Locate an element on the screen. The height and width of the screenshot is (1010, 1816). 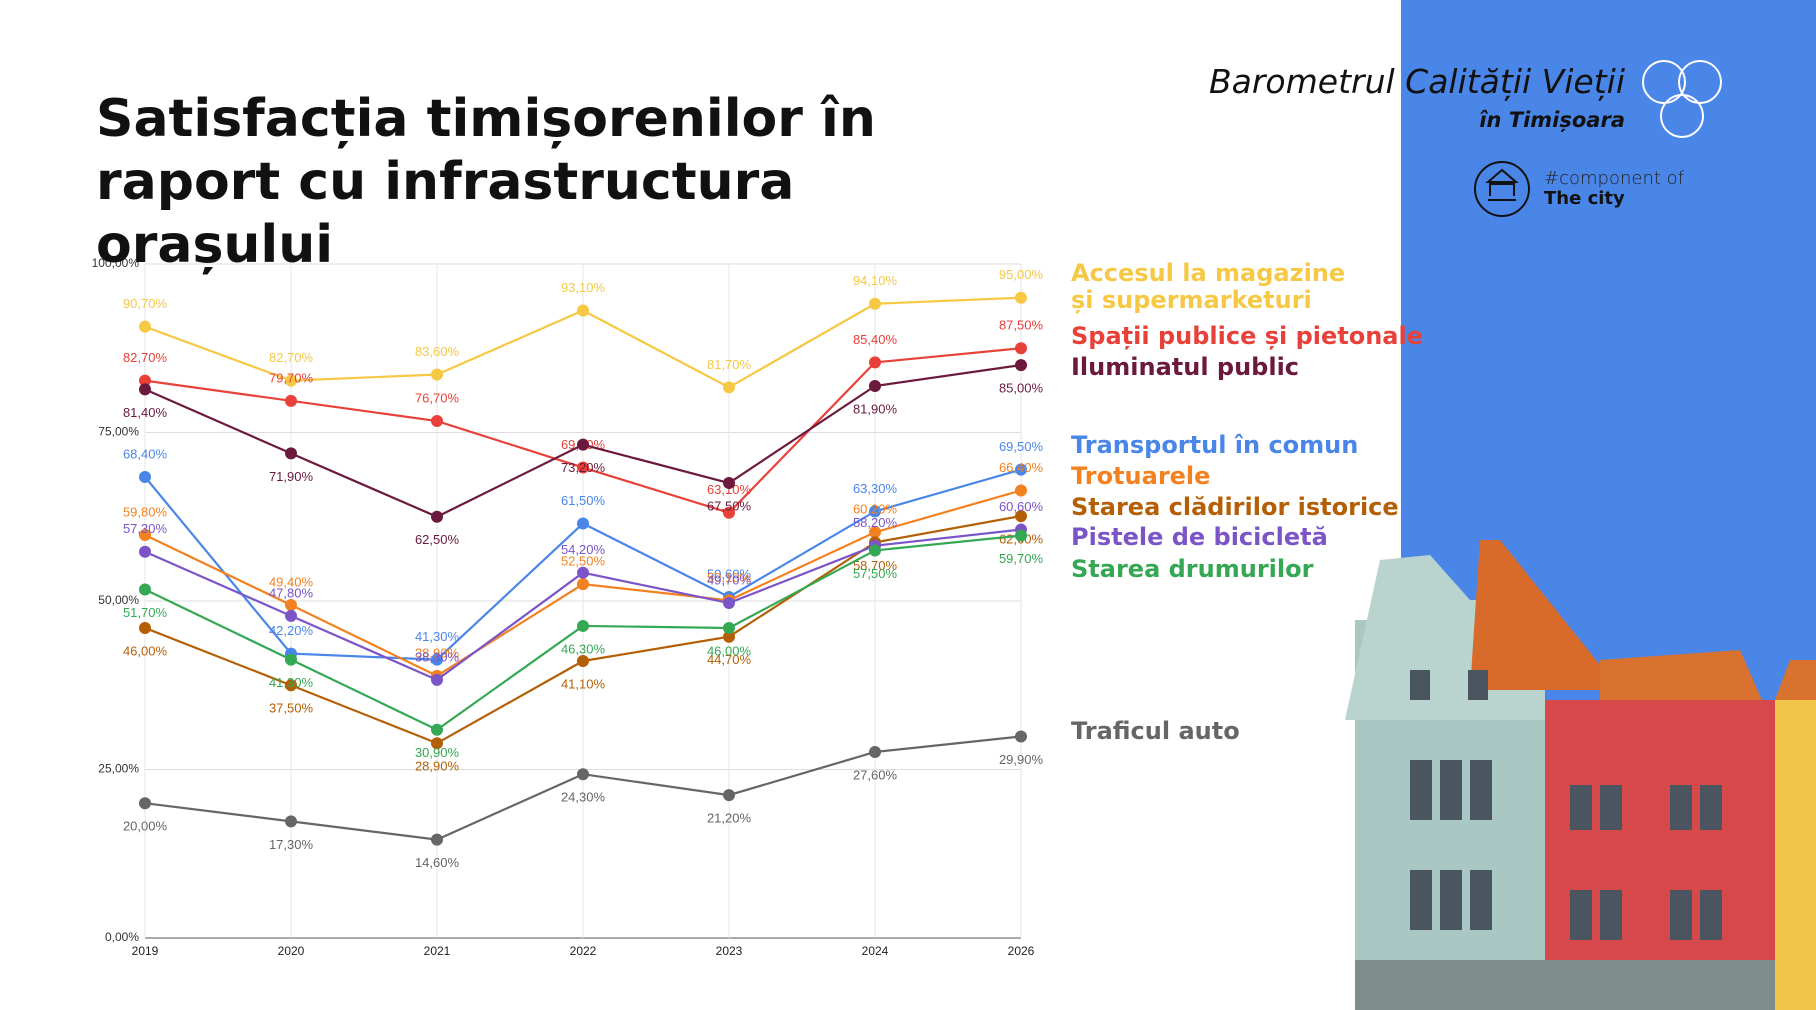
data-label: 42,20% is located at coordinates (291, 630).